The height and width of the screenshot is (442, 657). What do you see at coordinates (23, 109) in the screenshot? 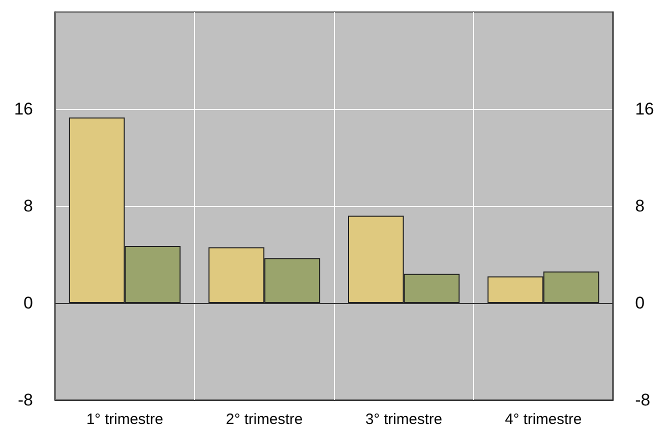
I see `y-tick-label: 16` at bounding box center [23, 109].